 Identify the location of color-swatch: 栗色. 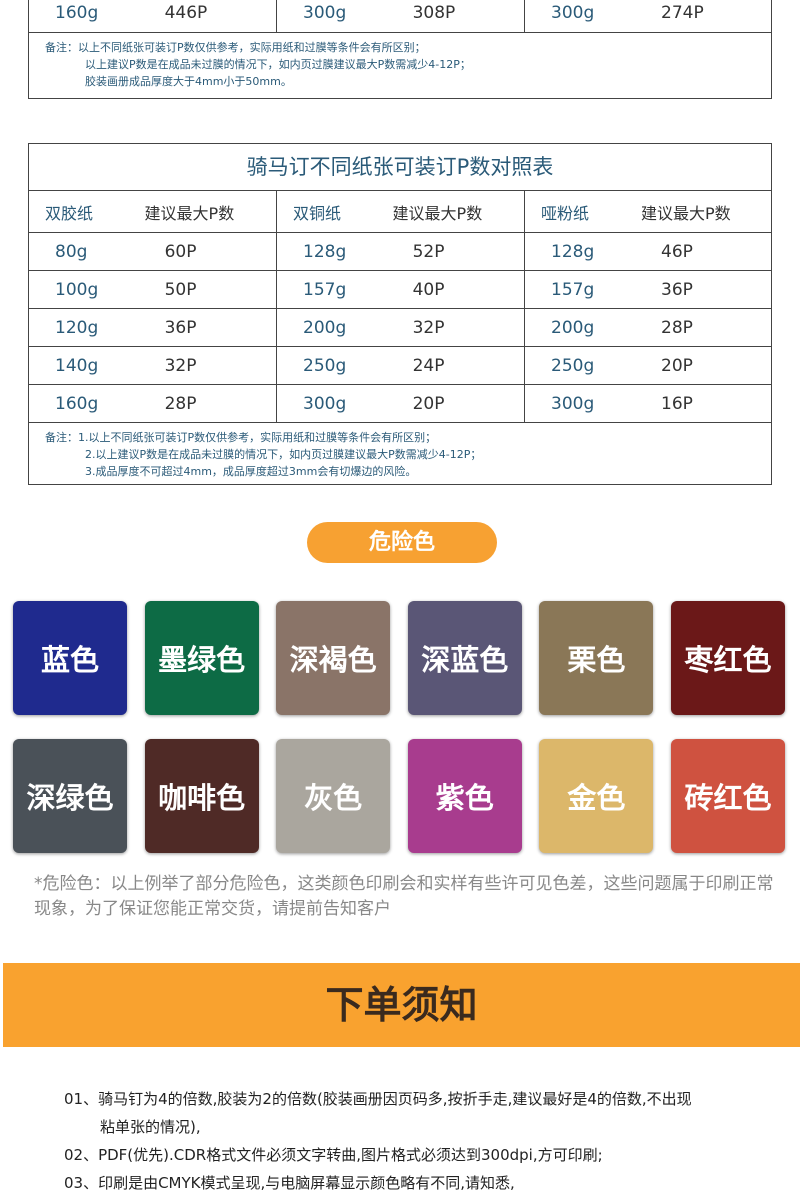
(596, 658).